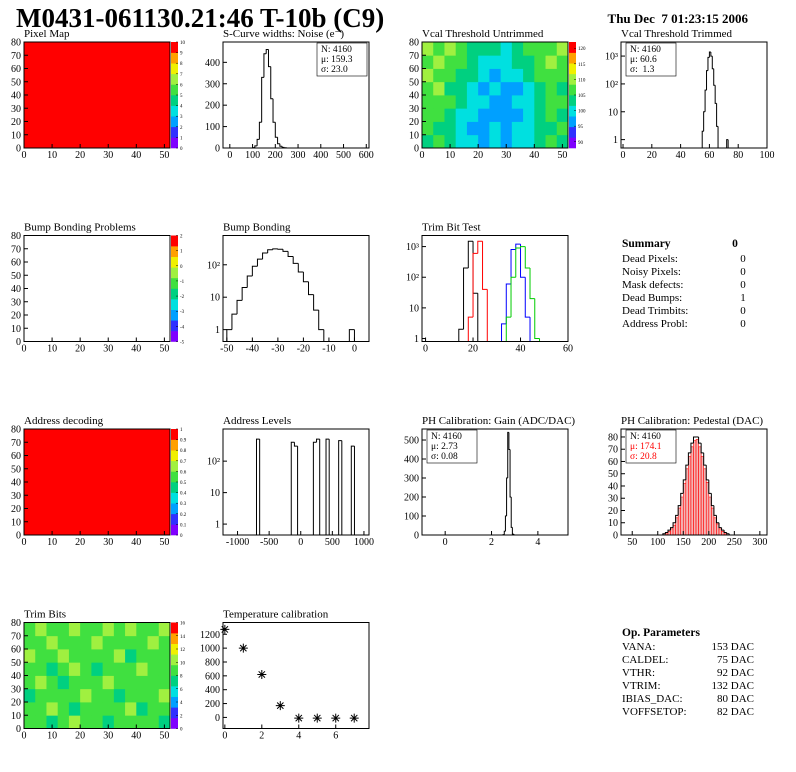  I want to click on x-tick-label: 2, so click(491, 542).